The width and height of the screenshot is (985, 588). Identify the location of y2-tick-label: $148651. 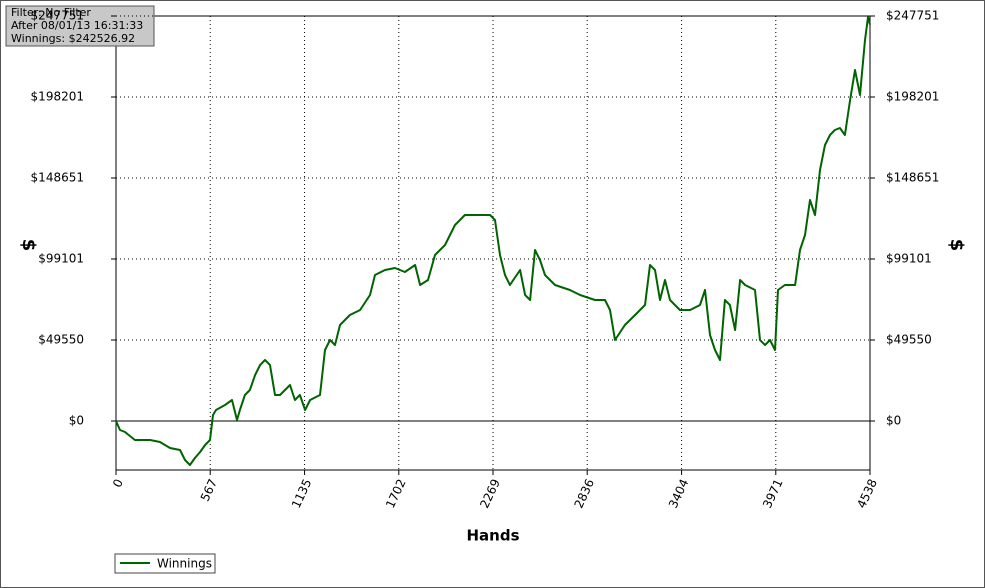
(912, 178).